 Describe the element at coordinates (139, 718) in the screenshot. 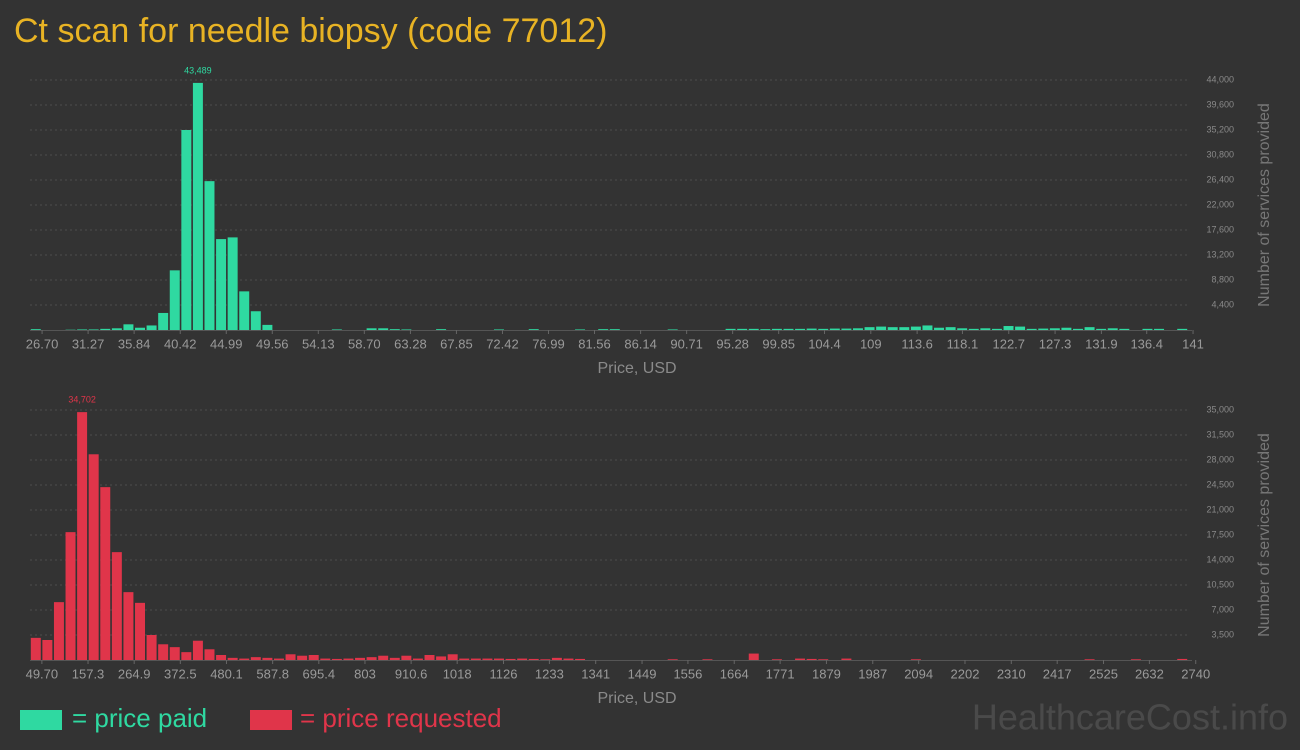

I see `legend-label: = price paid` at that location.